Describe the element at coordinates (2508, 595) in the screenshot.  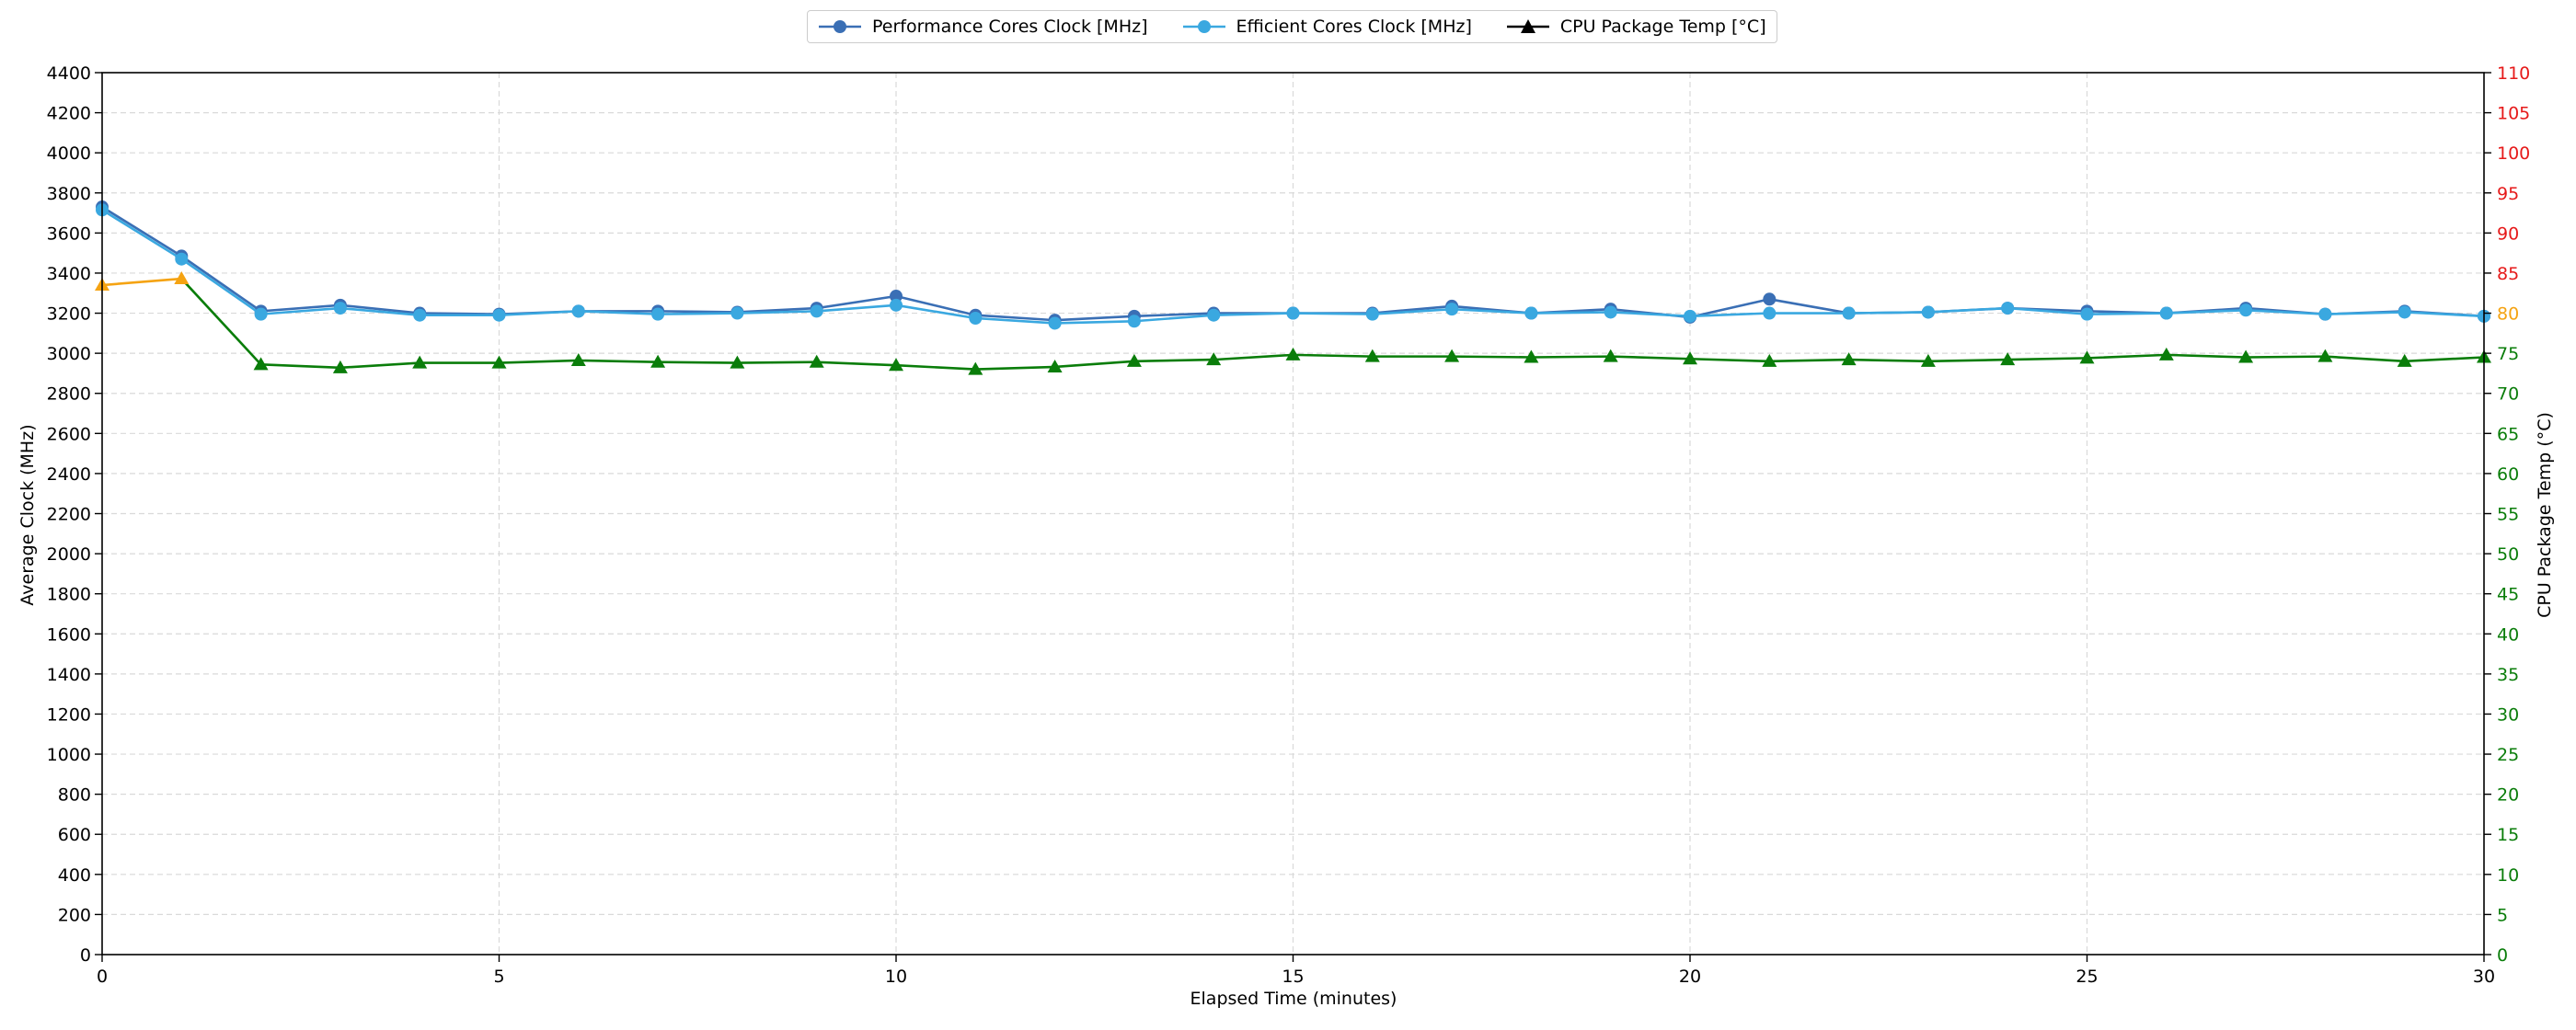
I see `y-right-tick-label: 45` at that location.